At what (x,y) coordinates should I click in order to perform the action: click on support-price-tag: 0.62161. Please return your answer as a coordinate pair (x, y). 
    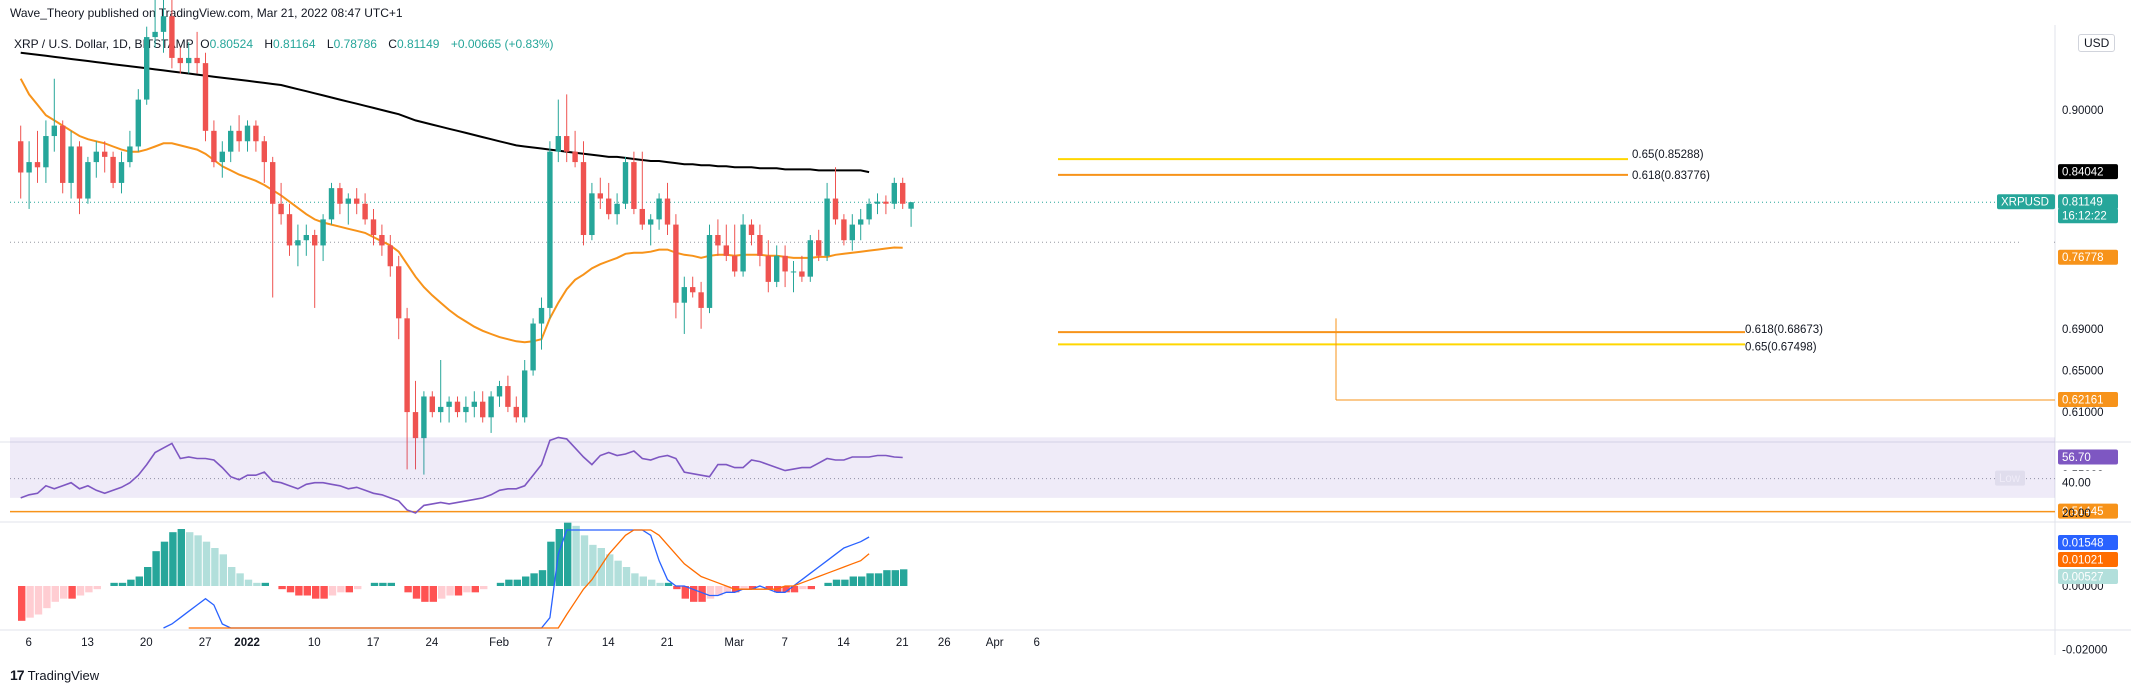
    Looking at the image, I should click on (2083, 400).